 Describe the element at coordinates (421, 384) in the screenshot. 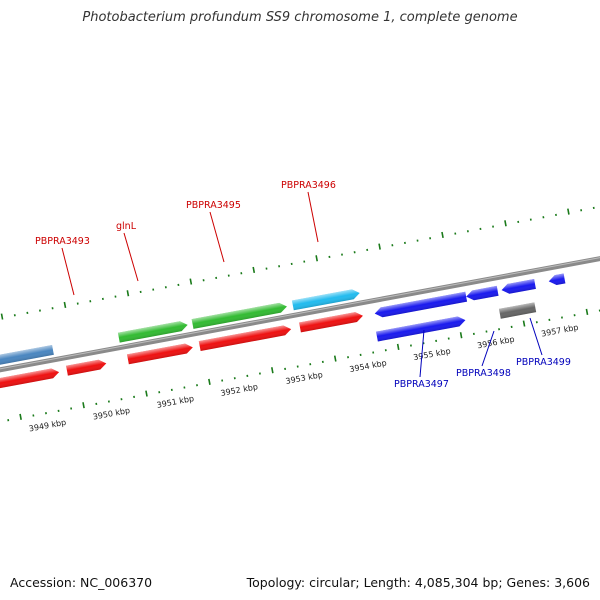

I see `gene-label: PBPRA3497` at that location.